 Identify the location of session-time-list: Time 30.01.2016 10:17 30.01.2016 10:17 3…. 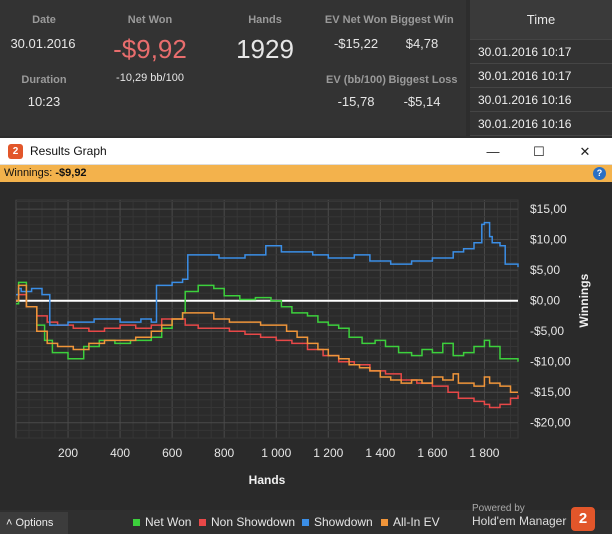
(541, 68).